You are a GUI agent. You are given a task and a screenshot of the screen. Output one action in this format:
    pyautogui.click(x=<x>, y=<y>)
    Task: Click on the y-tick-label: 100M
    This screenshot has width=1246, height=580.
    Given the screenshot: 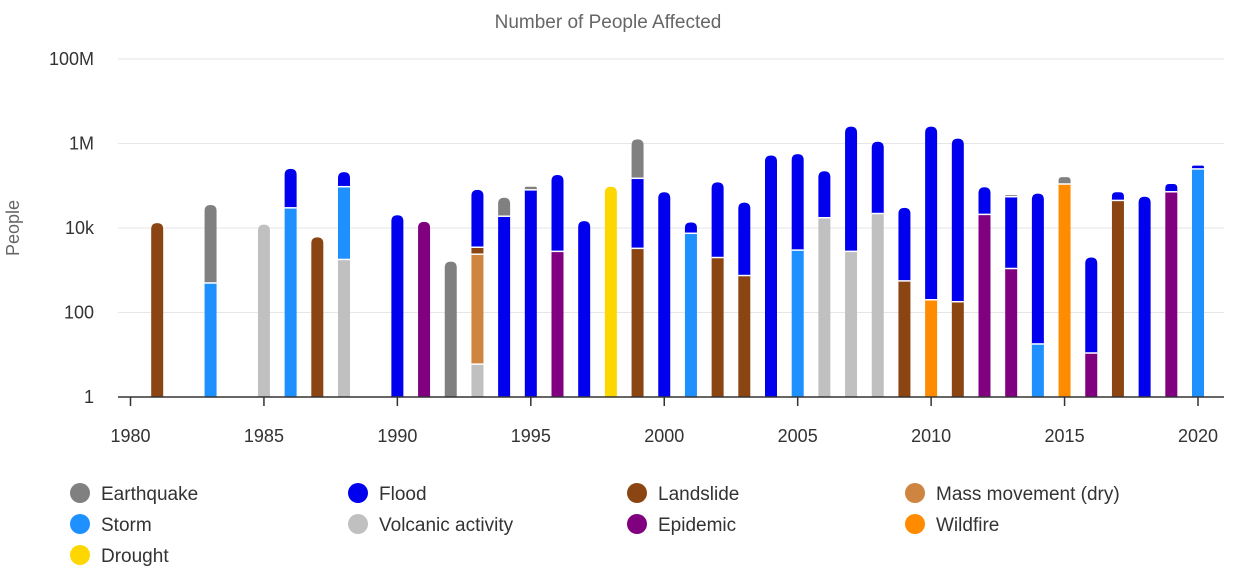 What is the action you would take?
    pyautogui.click(x=71, y=59)
    